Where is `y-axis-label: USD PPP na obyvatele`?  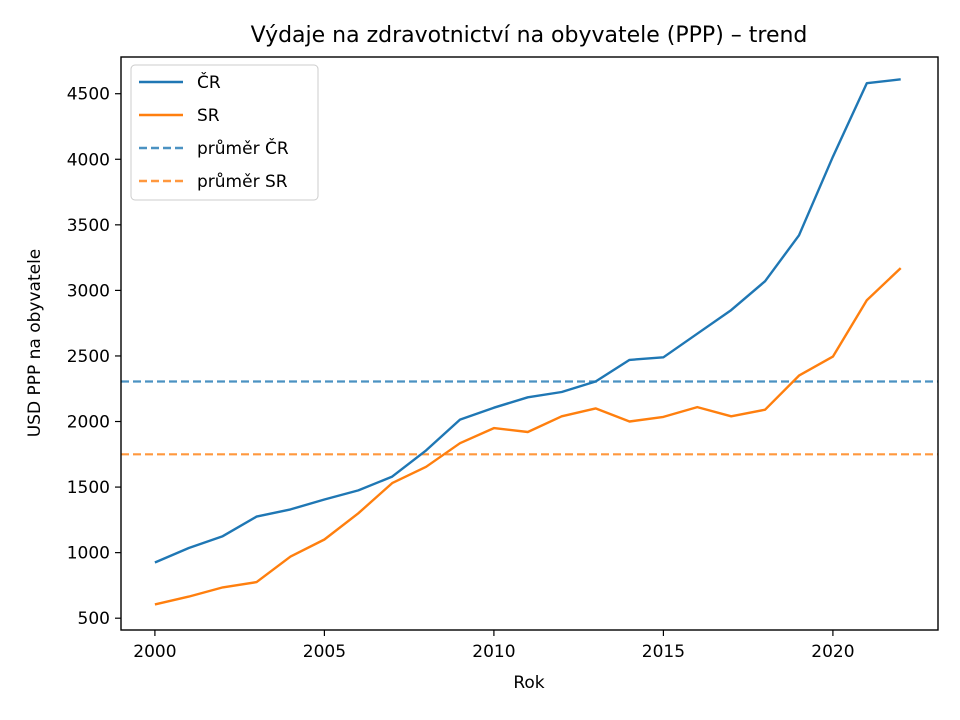 y-axis-label: USD PPP na obyvatele is located at coordinates (35, 343).